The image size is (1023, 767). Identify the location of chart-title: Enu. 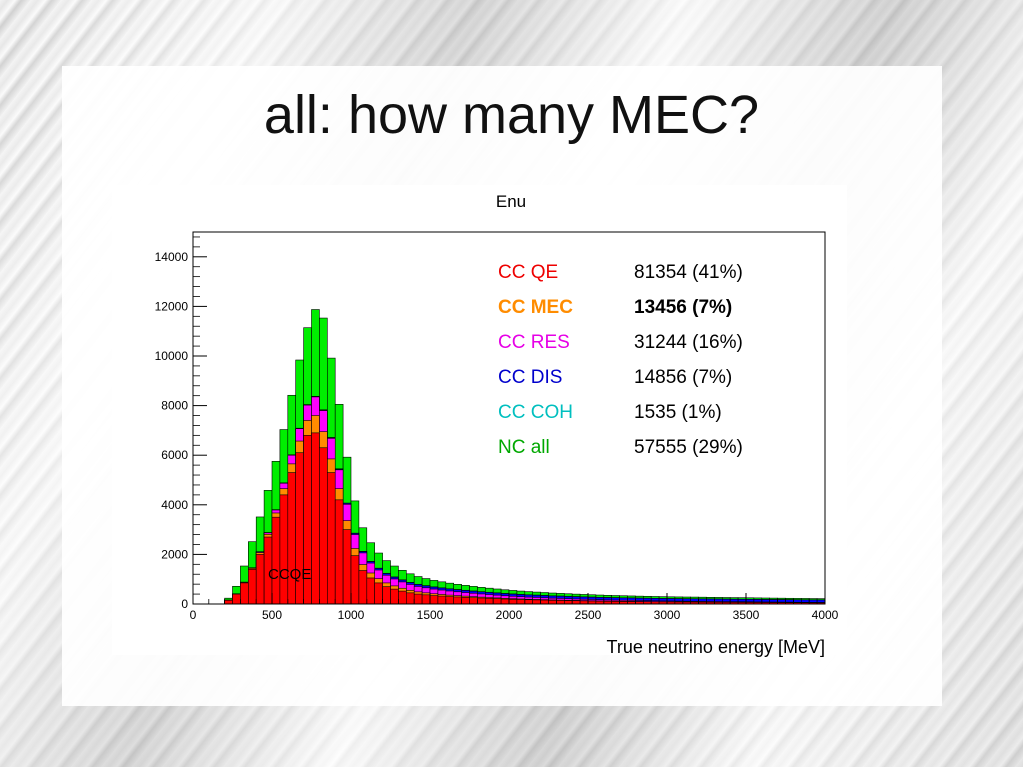
(511, 201).